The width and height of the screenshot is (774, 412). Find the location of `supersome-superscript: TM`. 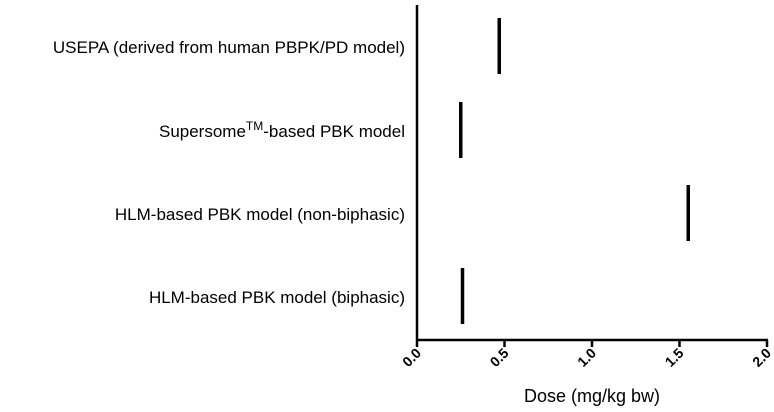

supersome-superscript: TM is located at coordinates (254, 126).